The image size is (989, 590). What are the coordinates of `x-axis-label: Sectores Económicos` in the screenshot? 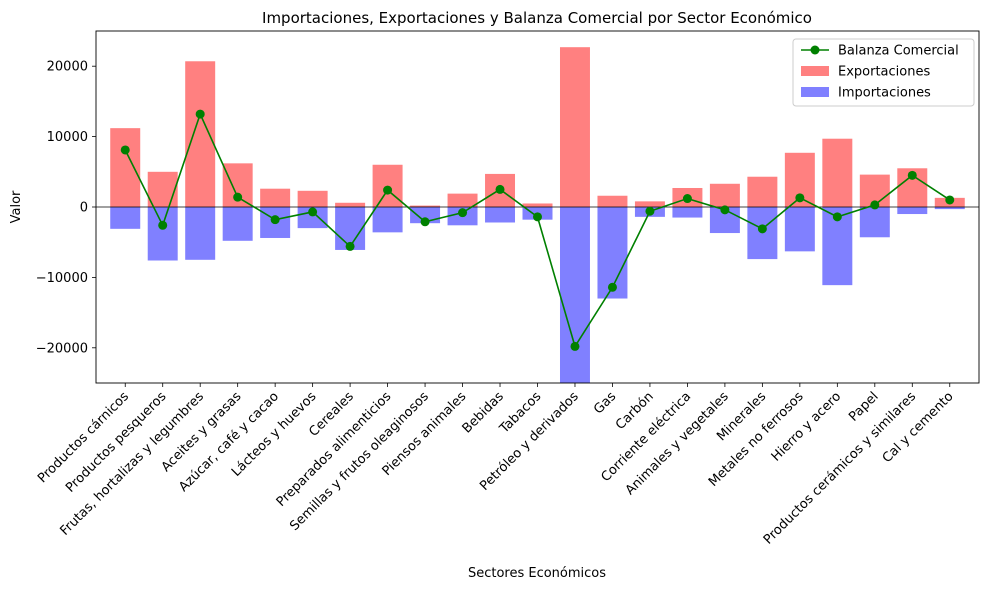 It's located at (537, 573).